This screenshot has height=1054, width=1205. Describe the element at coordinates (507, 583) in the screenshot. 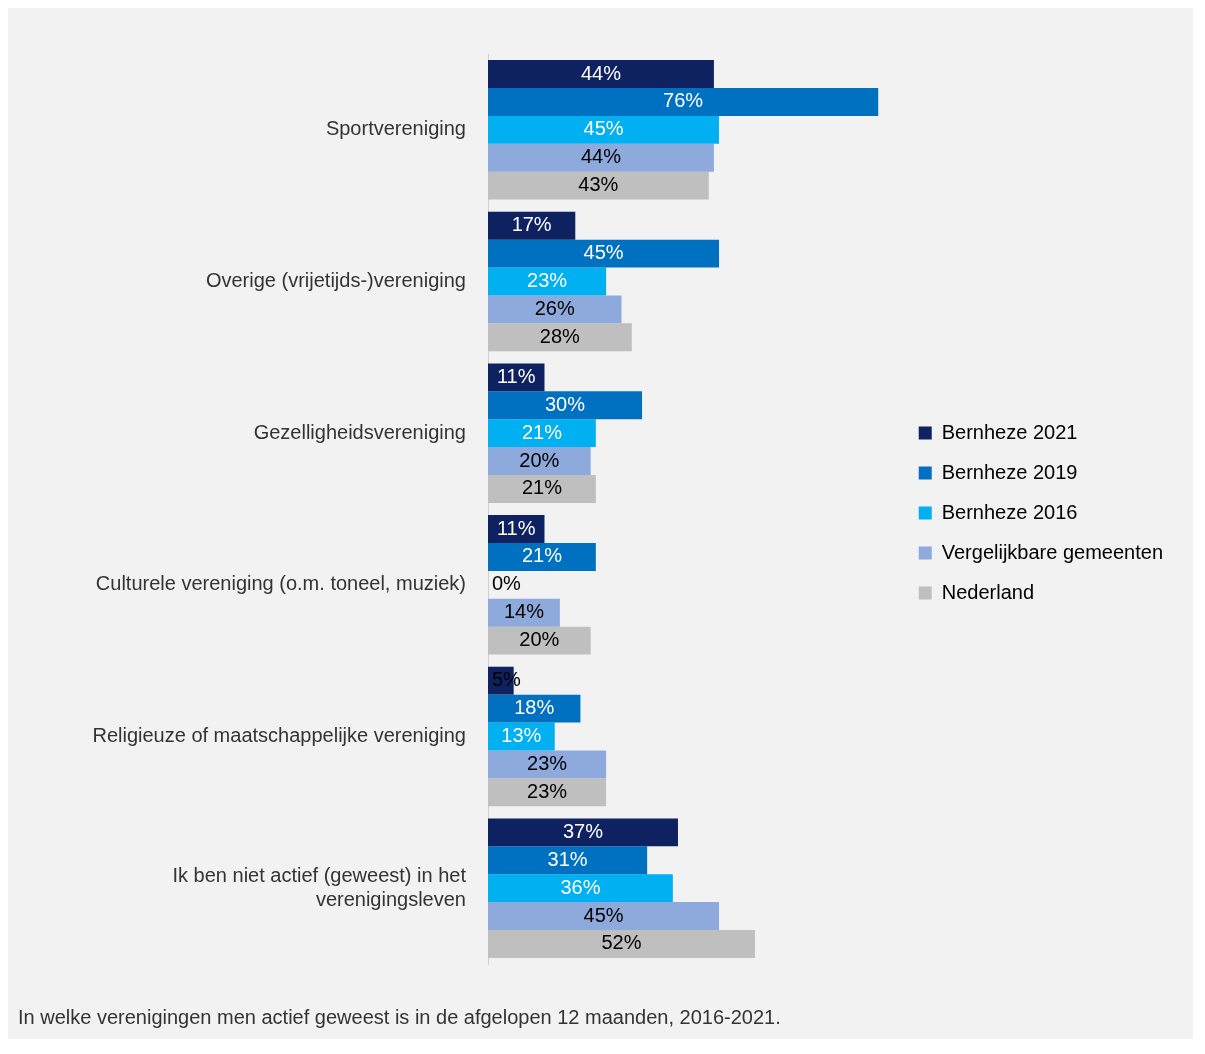

I see `data-label: 0%` at that location.